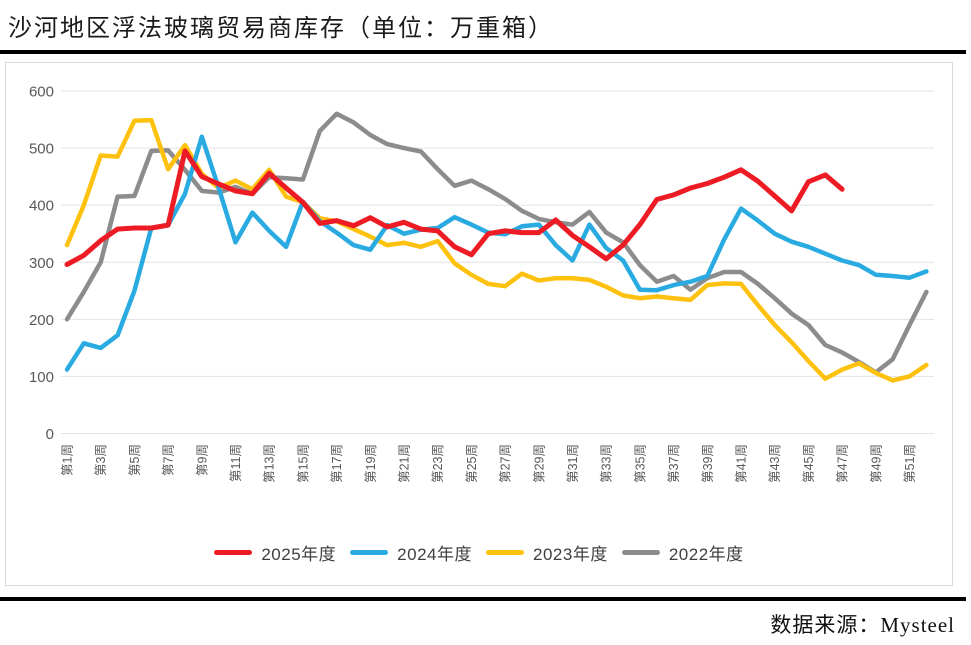 The width and height of the screenshot is (971, 645). Describe the element at coordinates (101, 460) in the screenshot. I see `x-axis-tick-label: 第3周` at that location.